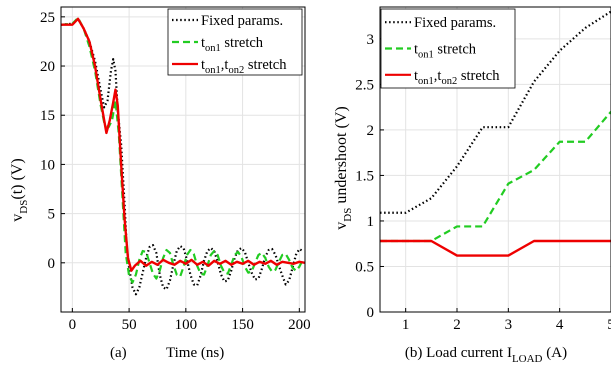  What do you see at coordinates (299, 325) in the screenshot?
I see `x-tick-label: 200` at bounding box center [299, 325].